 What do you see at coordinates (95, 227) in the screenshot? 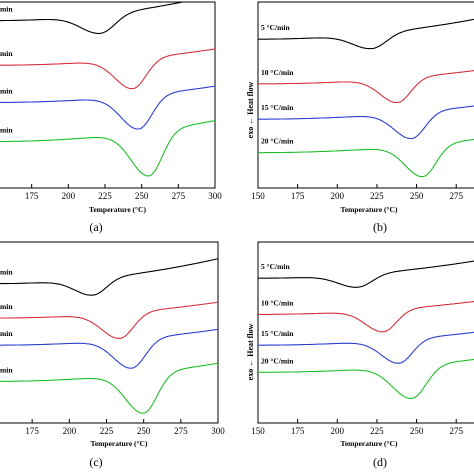
I see `panel-letter: (a)` at bounding box center [95, 227].